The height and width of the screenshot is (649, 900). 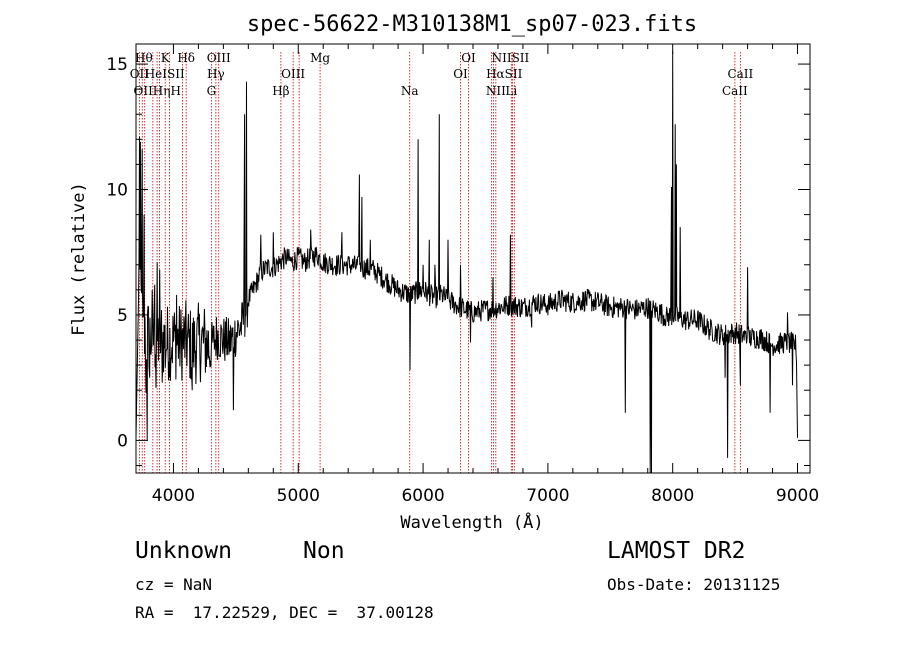 I want to click on spectral-line-label: G, so click(x=212, y=91).